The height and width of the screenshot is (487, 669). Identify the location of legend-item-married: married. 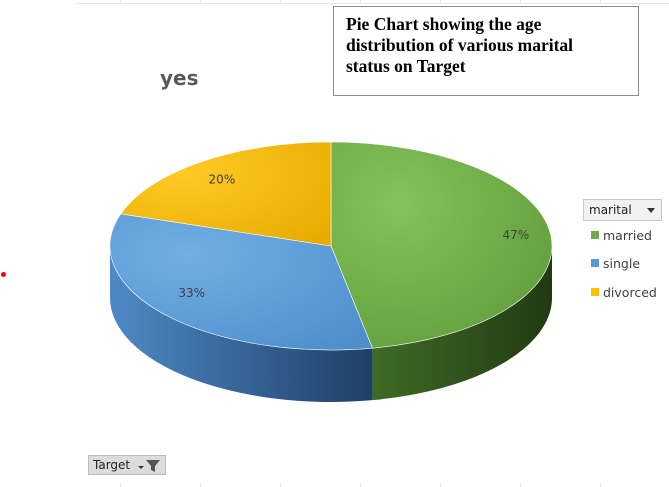
(621, 235).